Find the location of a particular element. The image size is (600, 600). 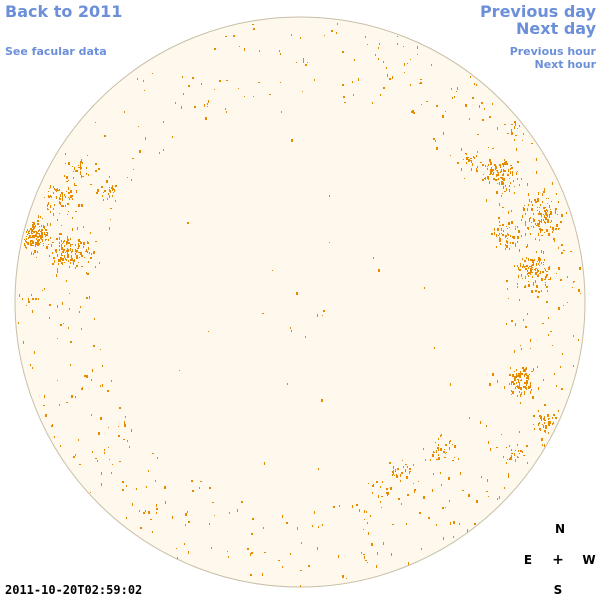

previous-hour-link: Previous hour is located at coordinates (552, 51).